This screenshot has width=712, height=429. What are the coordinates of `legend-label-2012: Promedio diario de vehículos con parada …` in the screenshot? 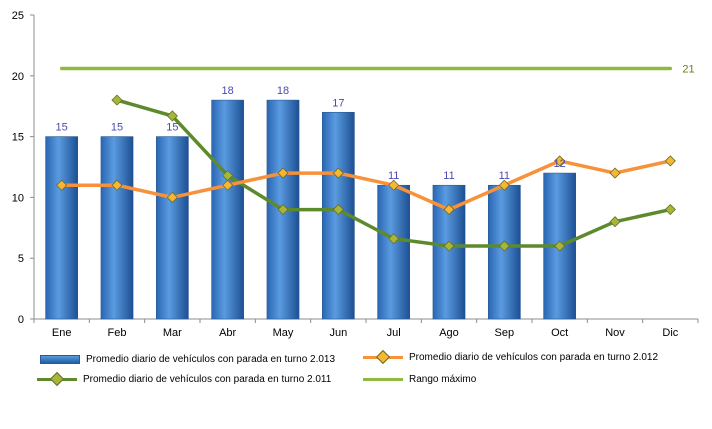 It's located at (534, 357).